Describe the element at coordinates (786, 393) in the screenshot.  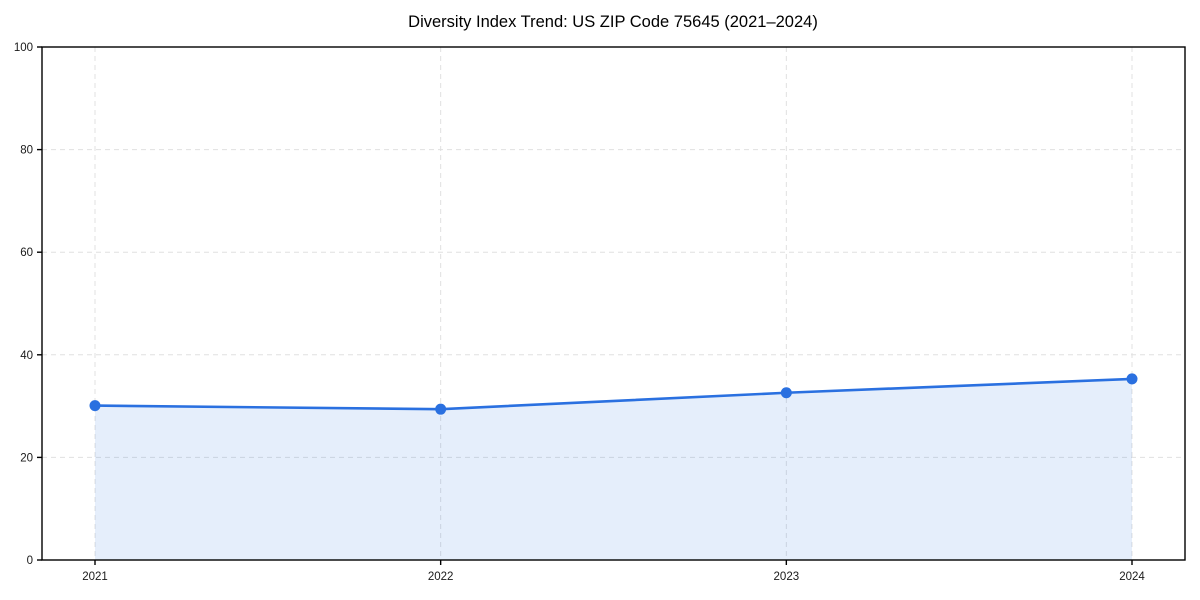
I see `data-point-2023` at that location.